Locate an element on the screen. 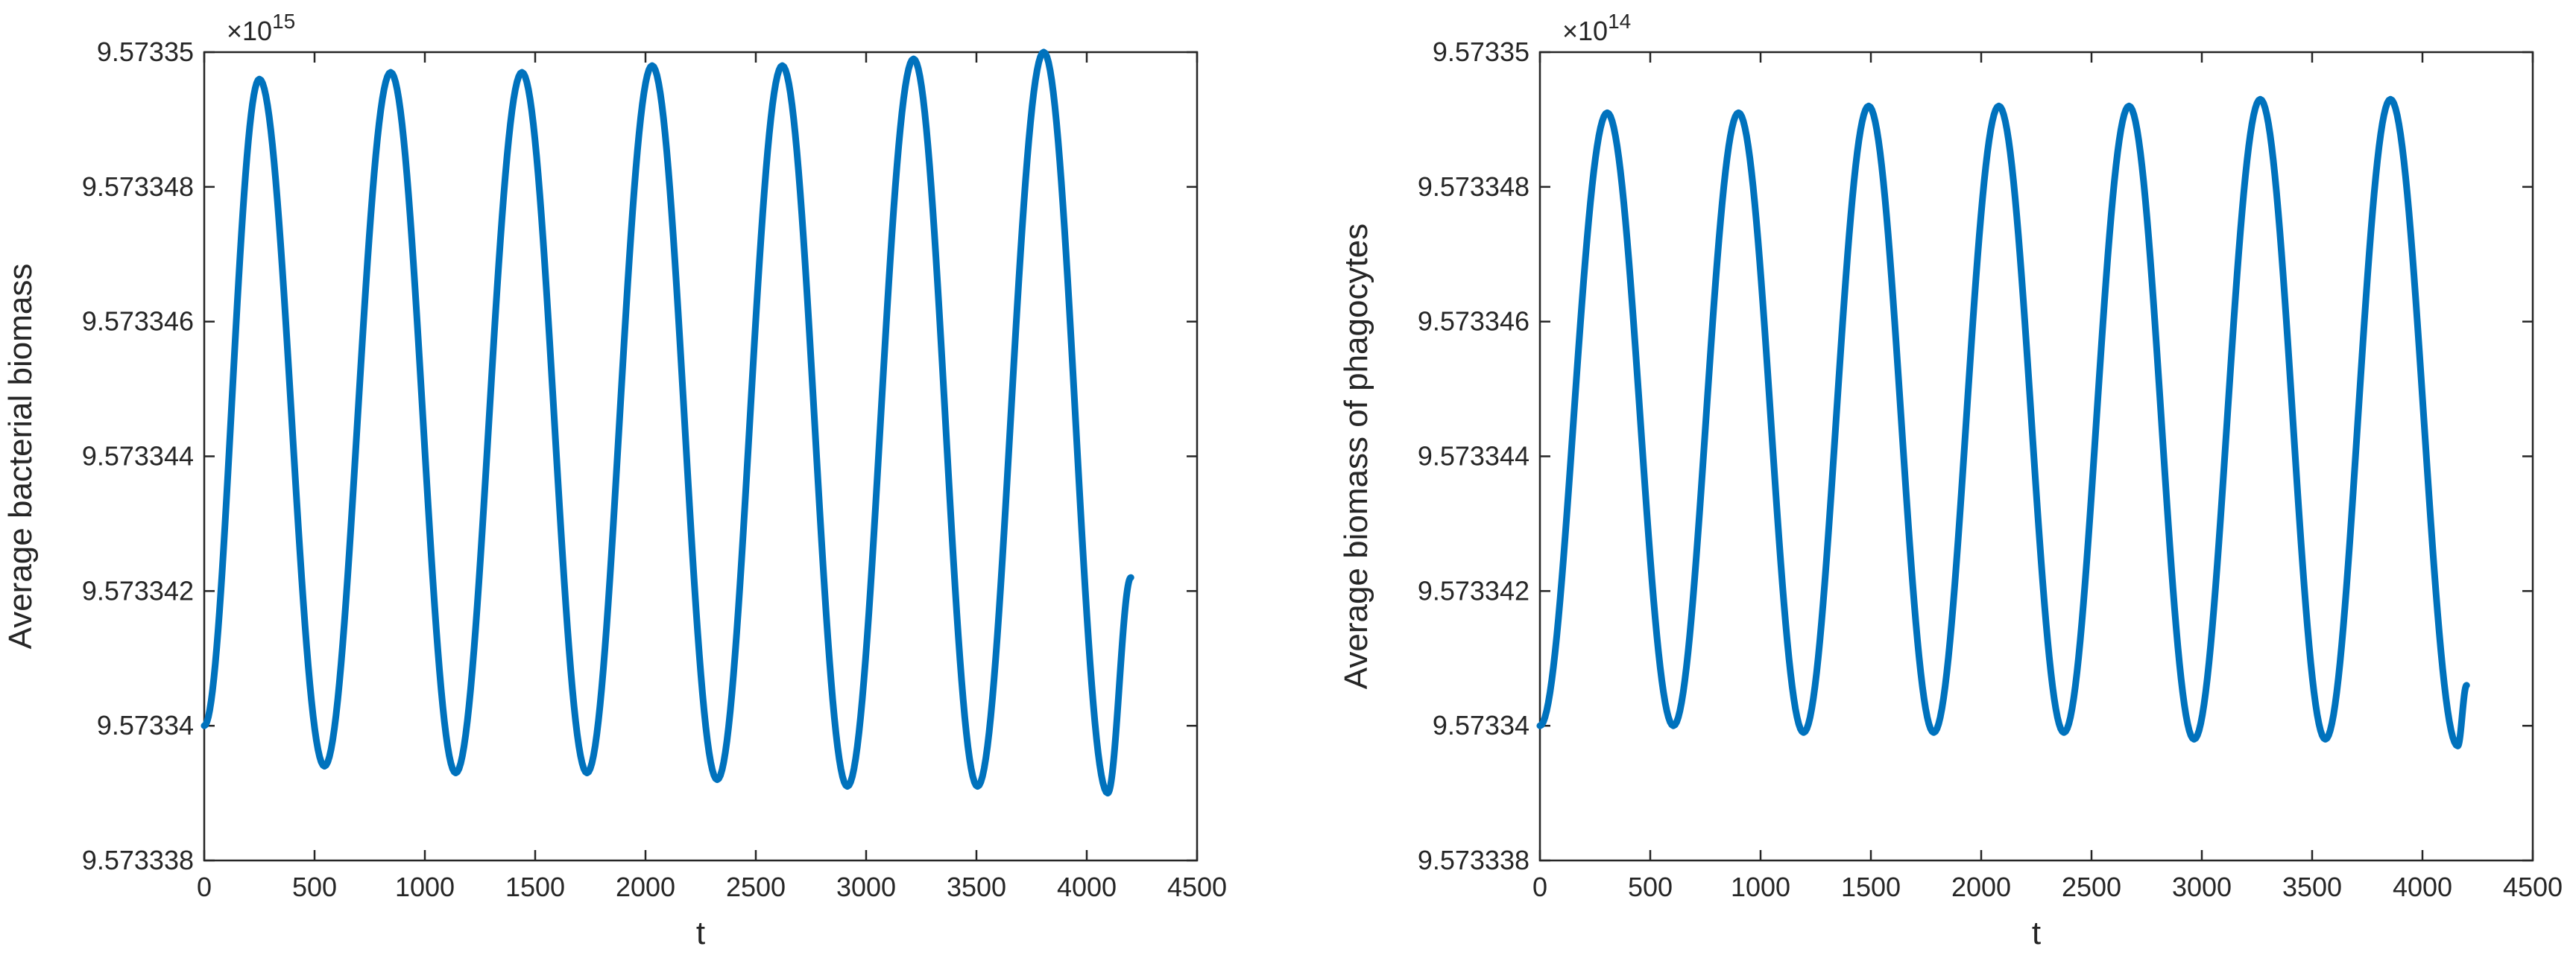  y-exponent-power: 15 is located at coordinates (283, 21).